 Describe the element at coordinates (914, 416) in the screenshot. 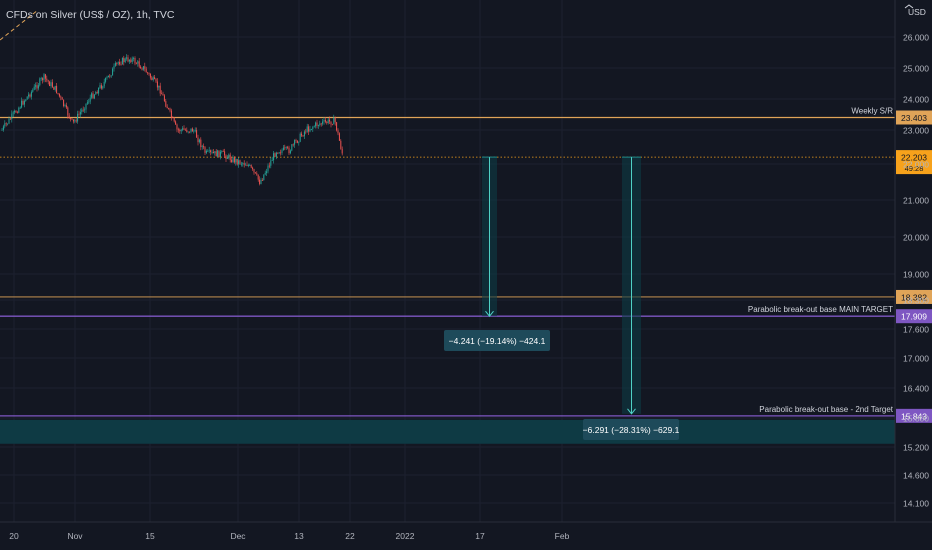

I see `level-value-text: 15.843` at that location.